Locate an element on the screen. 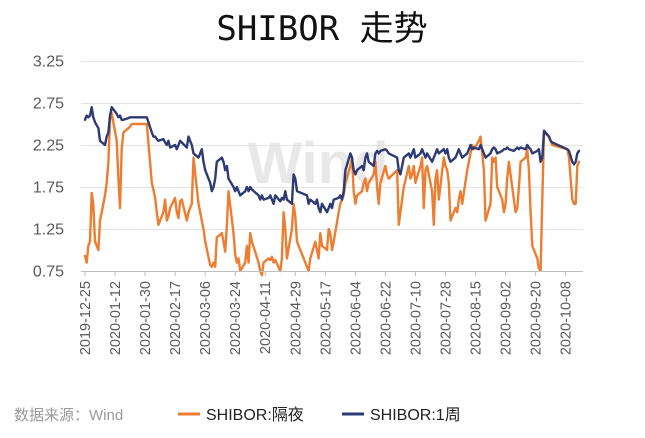 The width and height of the screenshot is (645, 438). x-tick-label: 2020-08-15 is located at coordinates (477, 318).